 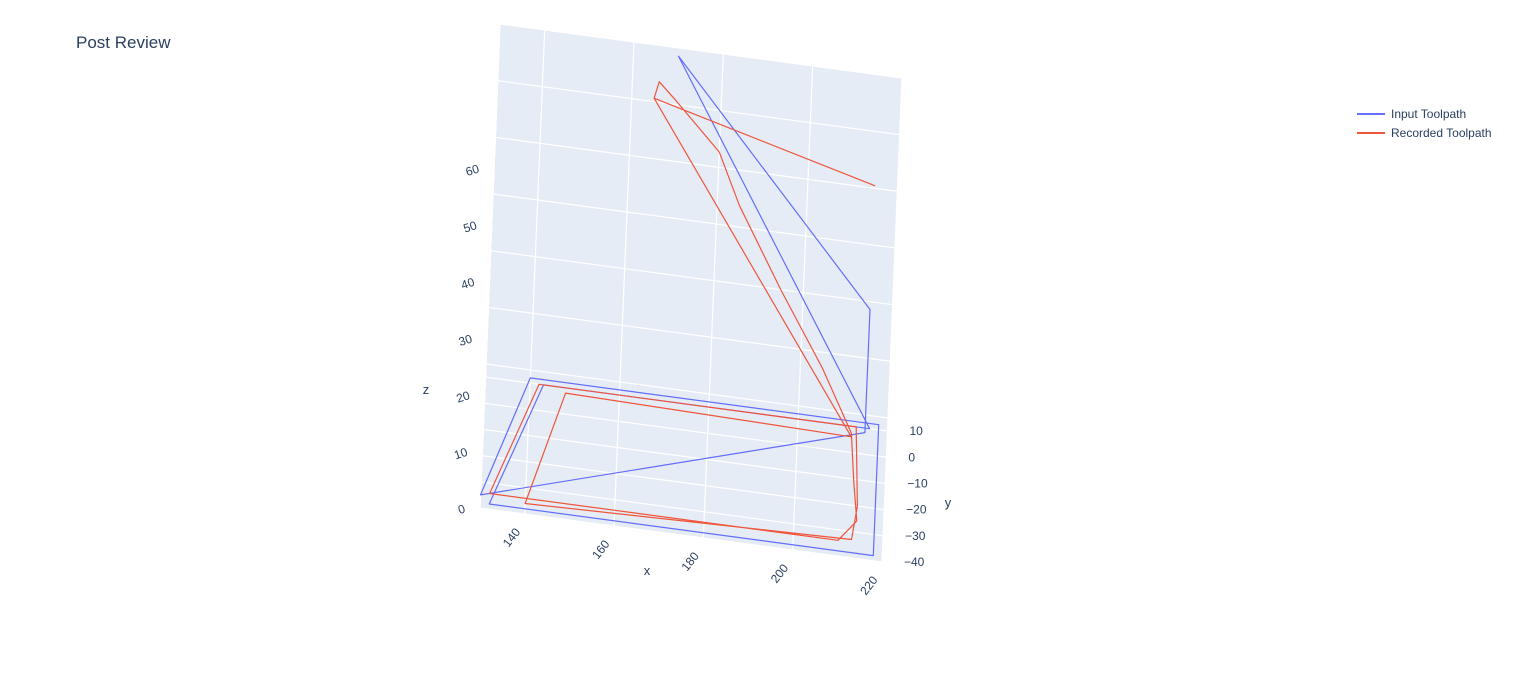 I want to click on z-tick-label: 60, so click(x=472, y=170).